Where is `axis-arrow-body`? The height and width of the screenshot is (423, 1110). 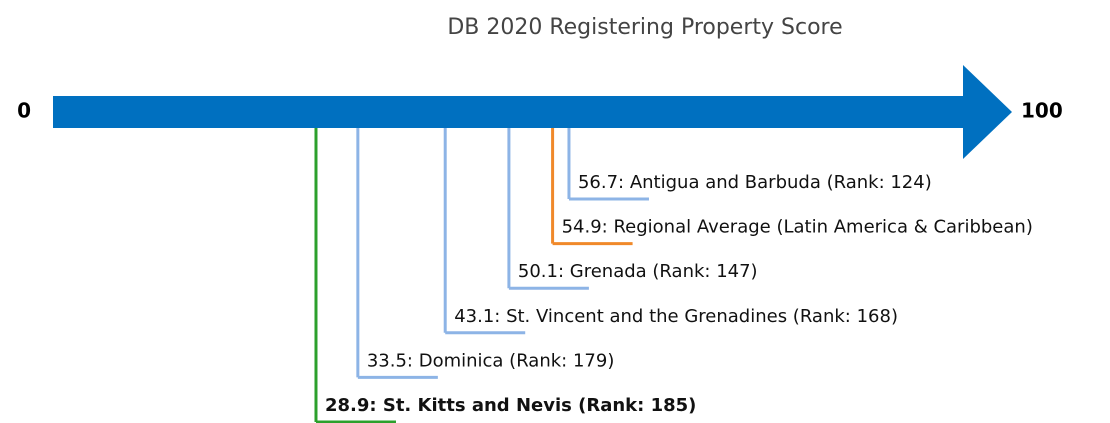 axis-arrow-body is located at coordinates (510, 112).